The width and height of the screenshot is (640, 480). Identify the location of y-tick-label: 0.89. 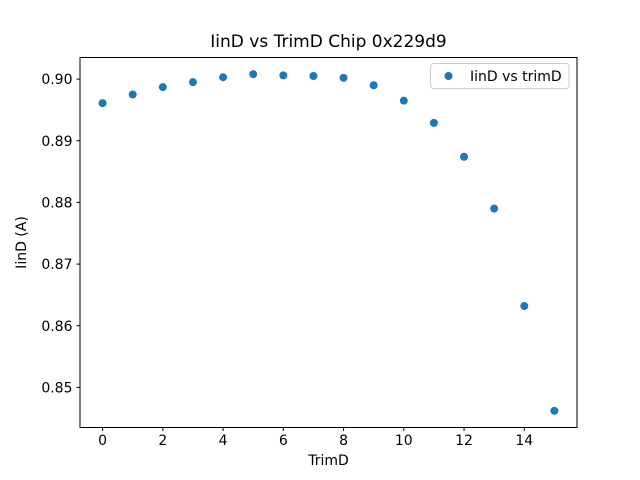
(56, 142).